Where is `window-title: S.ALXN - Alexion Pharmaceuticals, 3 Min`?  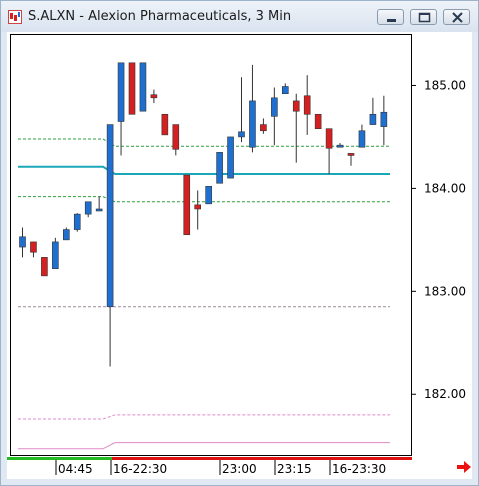 window-title: S.ALXN - Alexion Pharmaceuticals, 3 Min is located at coordinates (160, 16).